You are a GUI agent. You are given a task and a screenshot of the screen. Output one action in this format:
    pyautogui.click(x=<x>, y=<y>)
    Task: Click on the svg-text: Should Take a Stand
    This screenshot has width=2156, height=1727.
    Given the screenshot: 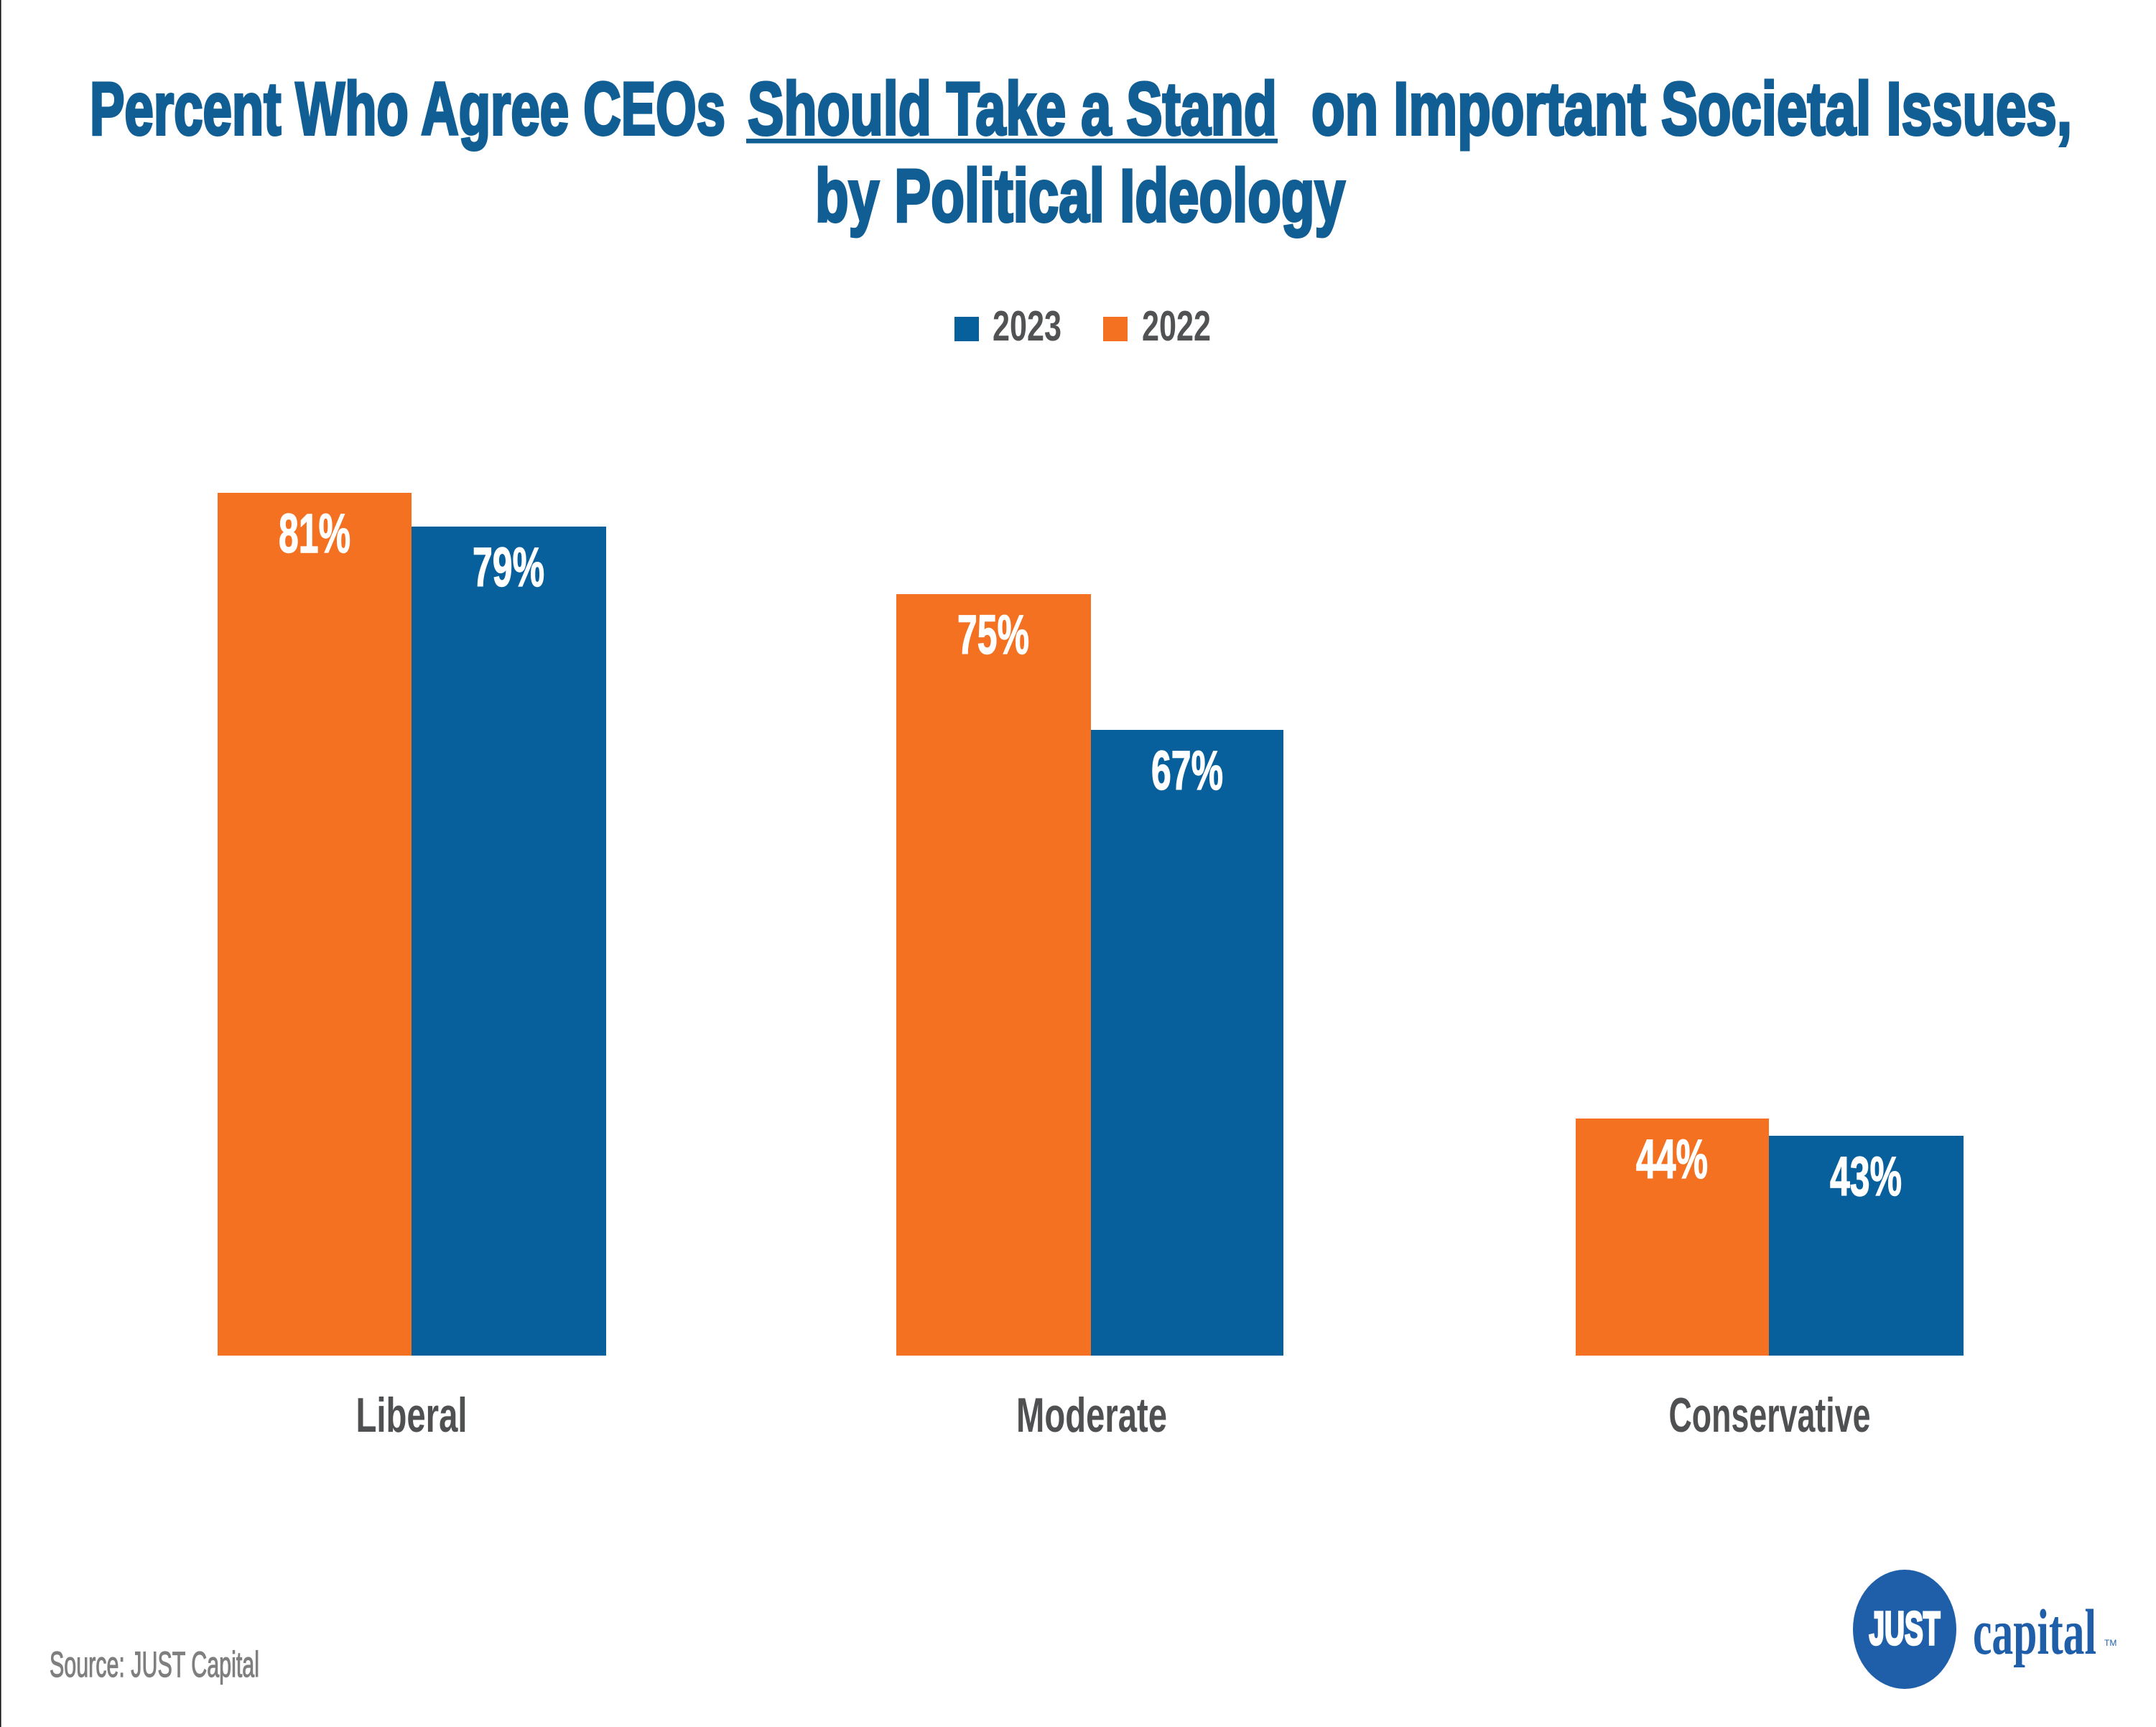 What is the action you would take?
    pyautogui.click(x=1012, y=110)
    